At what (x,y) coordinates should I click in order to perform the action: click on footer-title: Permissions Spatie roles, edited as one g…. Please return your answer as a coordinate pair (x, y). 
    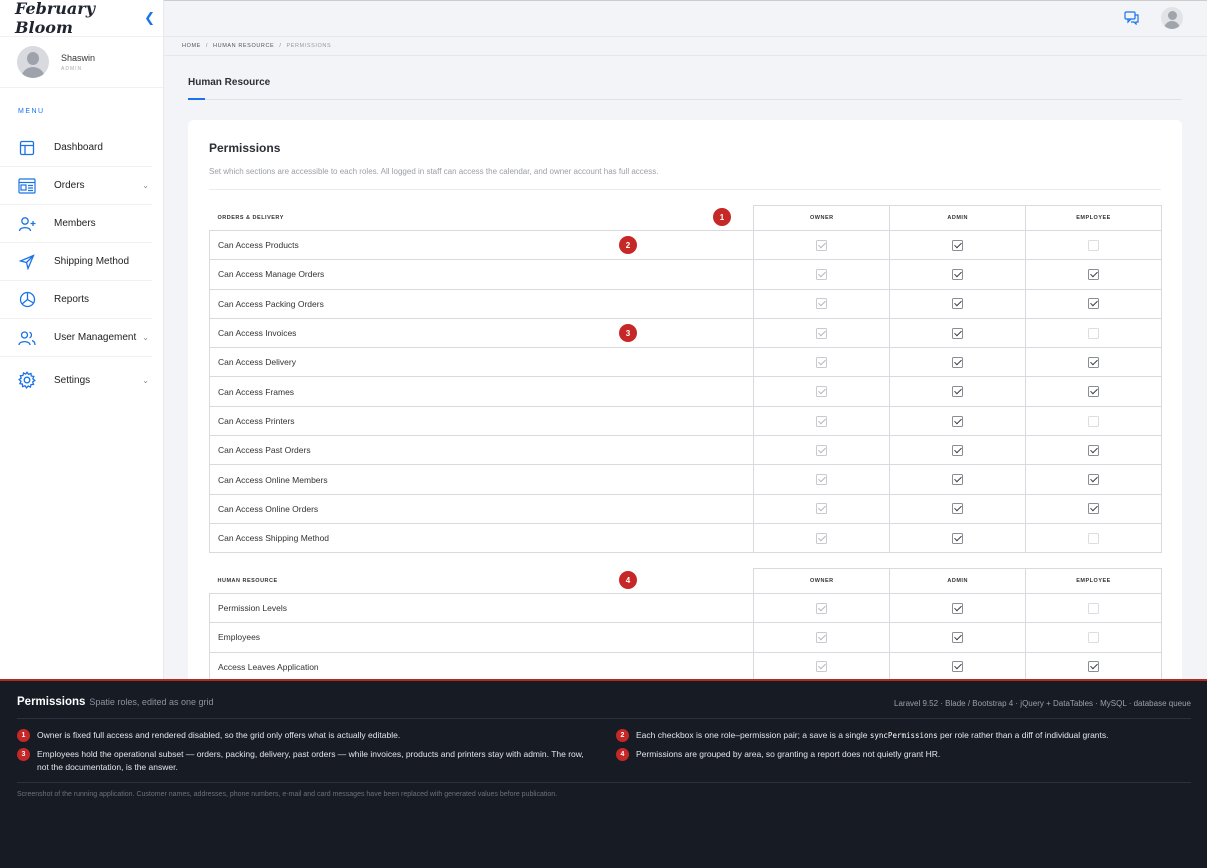
    Looking at the image, I should click on (115, 702).